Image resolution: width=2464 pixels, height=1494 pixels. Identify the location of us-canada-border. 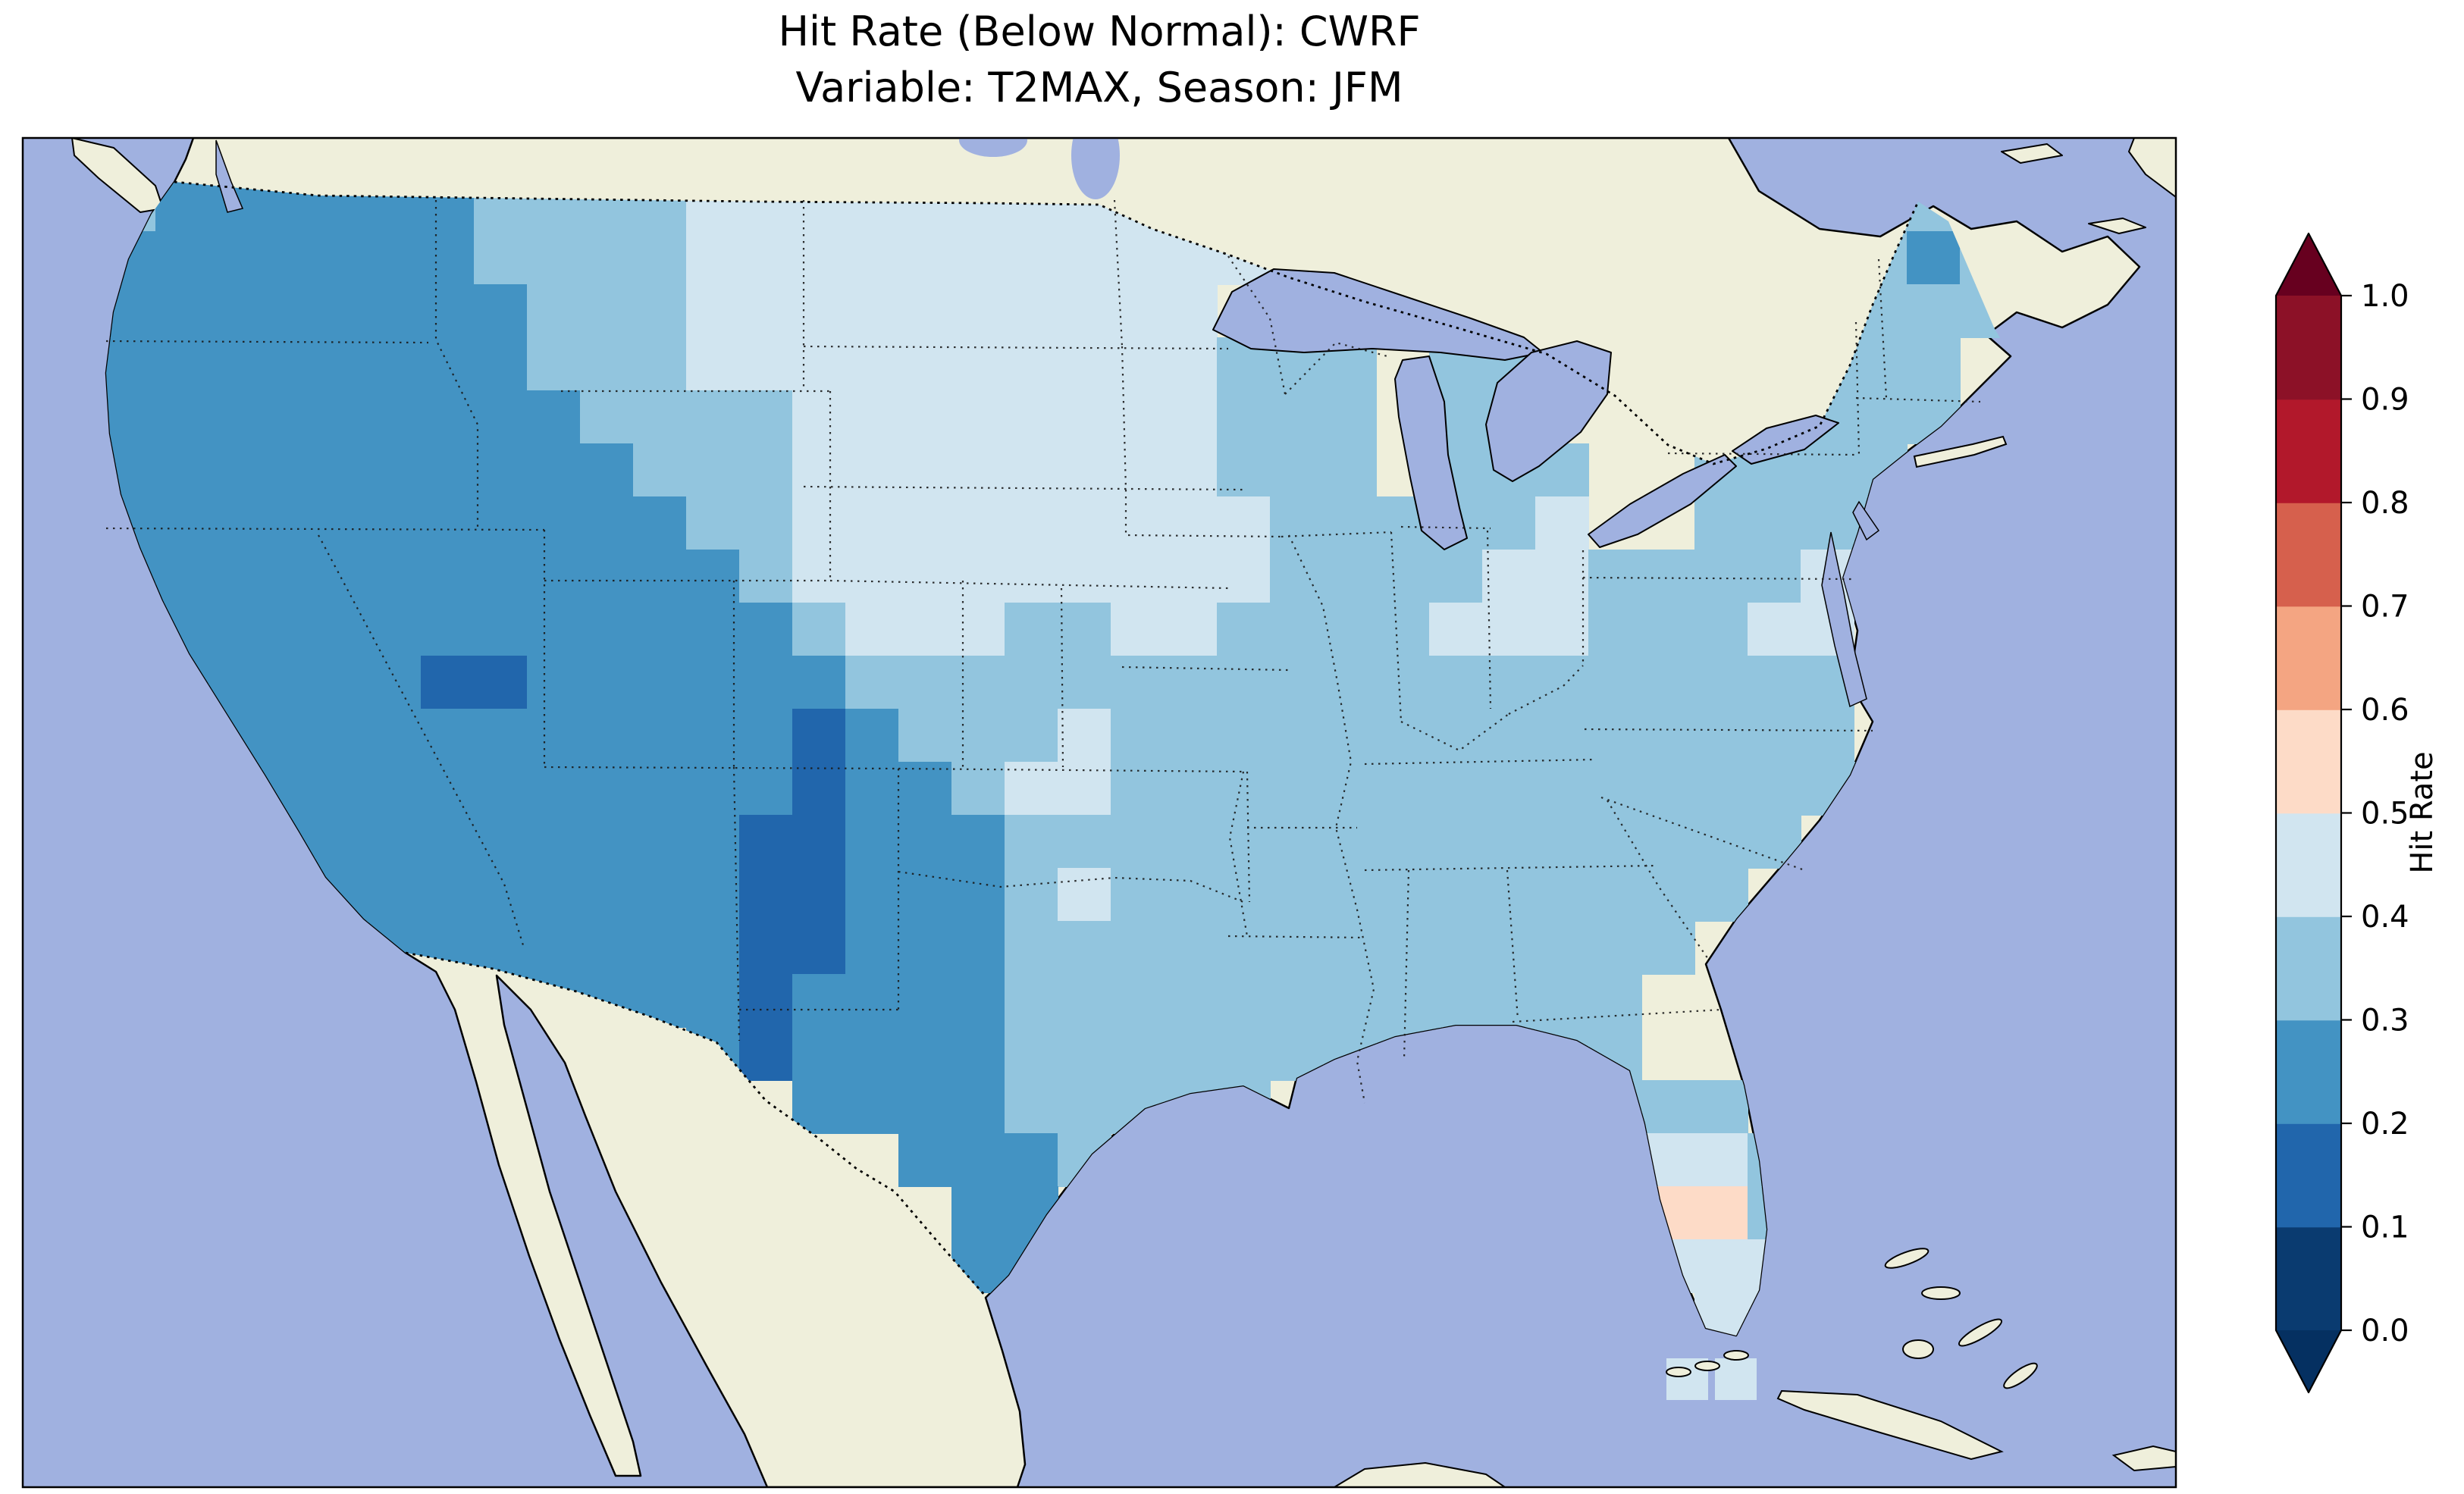
(1047, 322).